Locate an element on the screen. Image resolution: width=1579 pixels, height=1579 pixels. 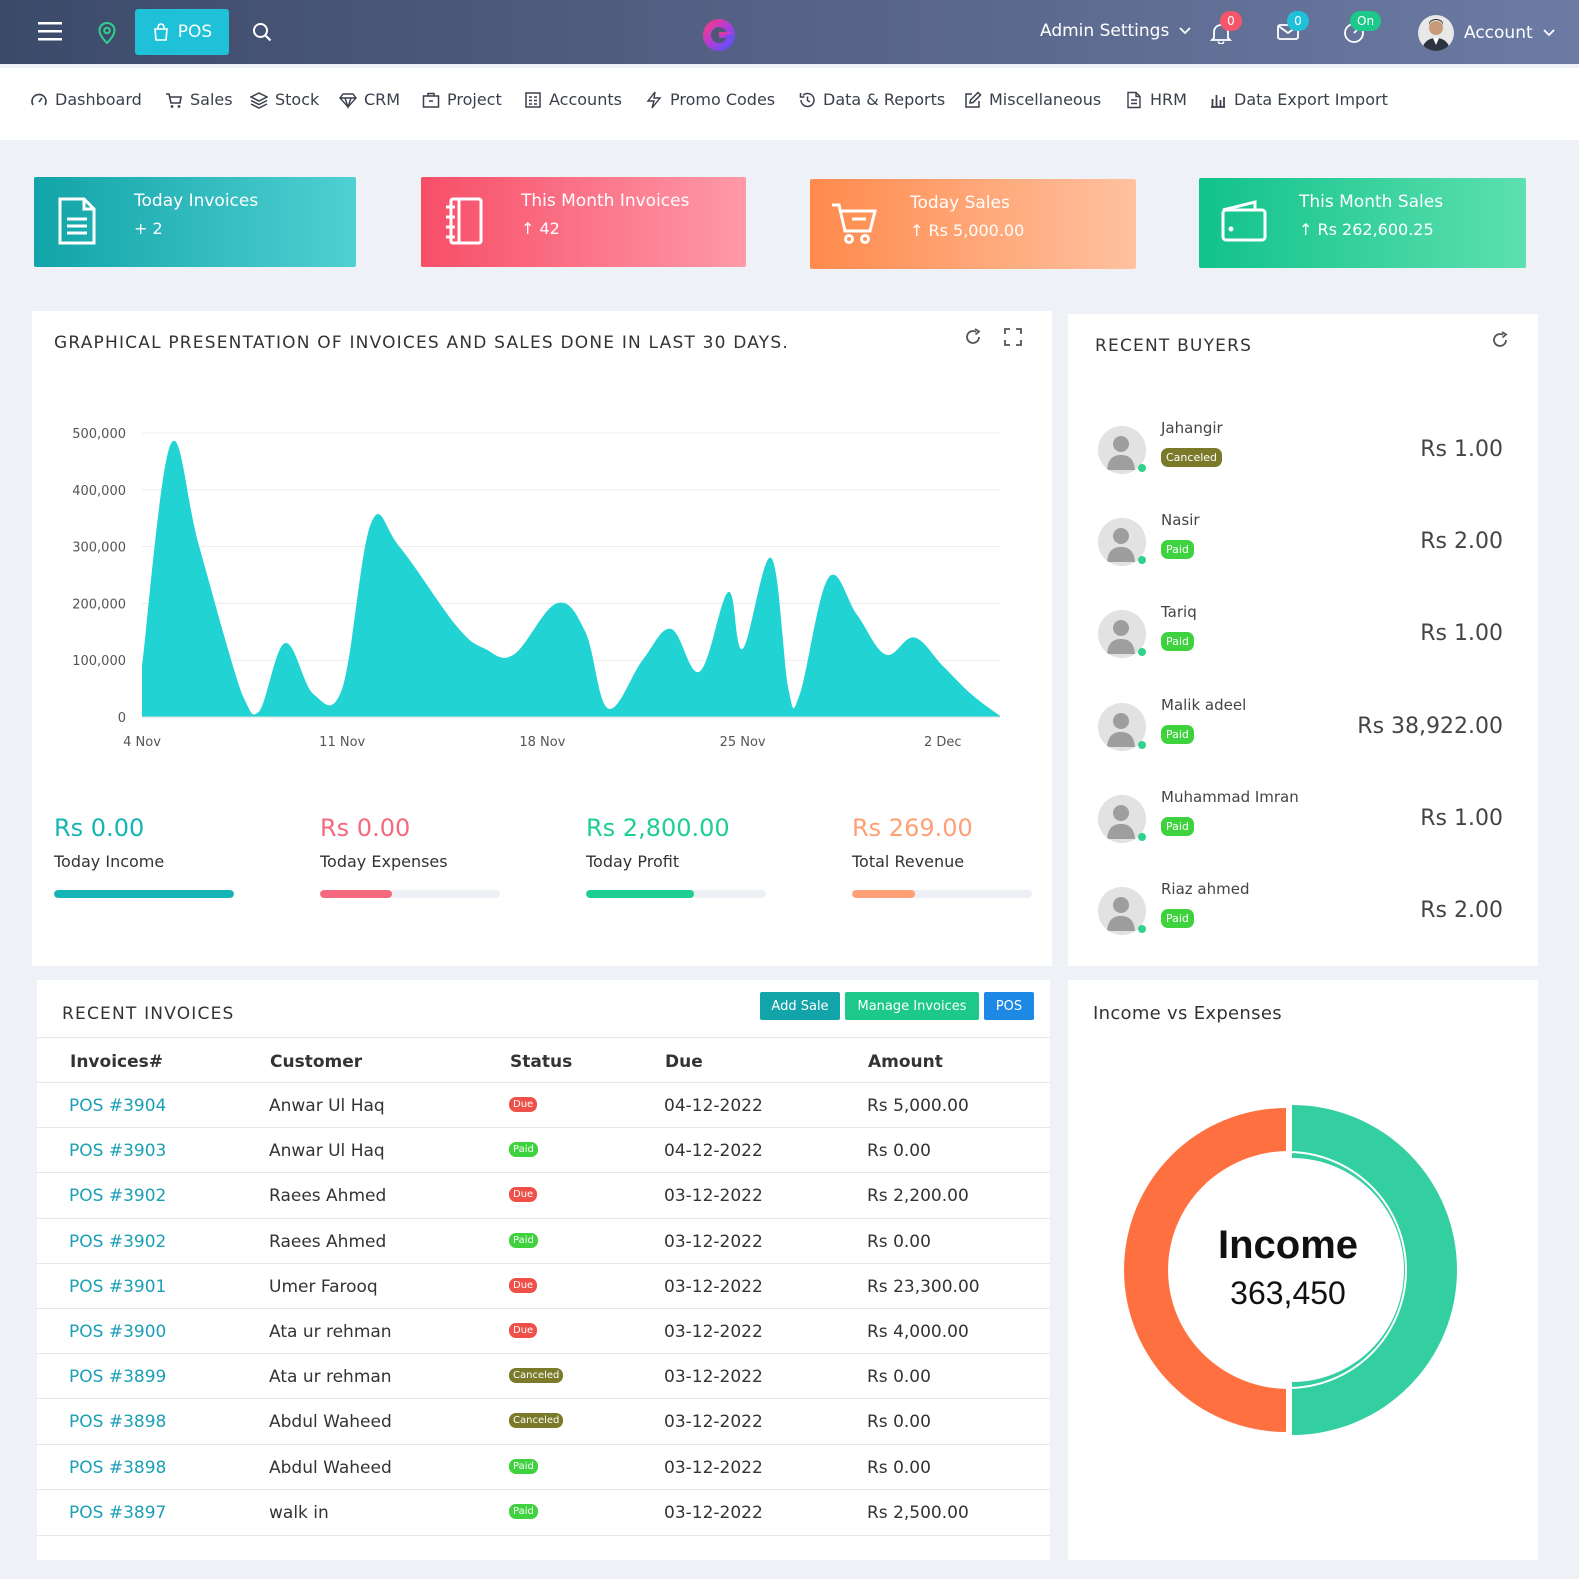
nav-item-miscellaneous: Miscellaneous is located at coordinates (1032, 99).